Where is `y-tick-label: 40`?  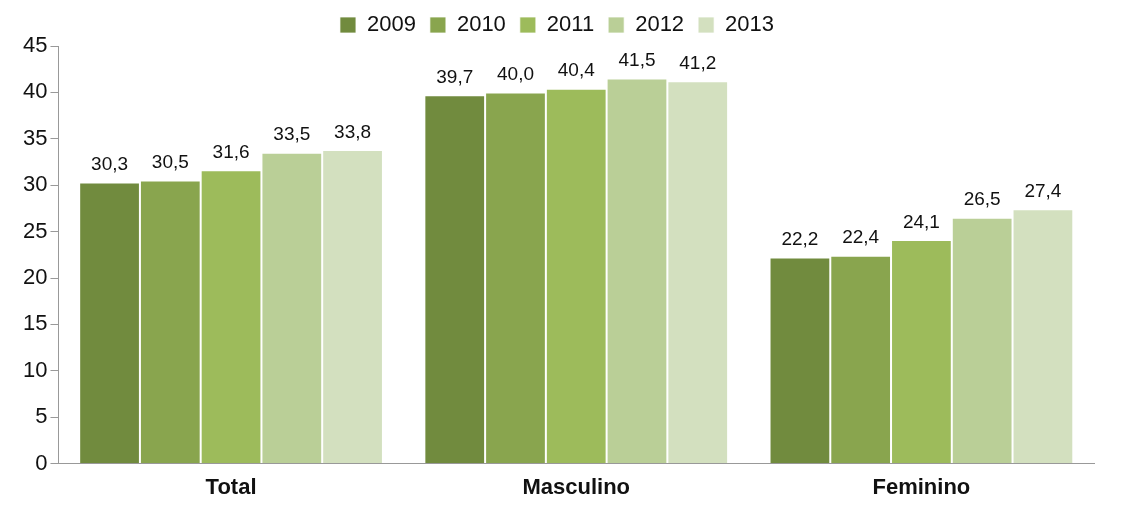
y-tick-label: 40 is located at coordinates (35, 91).